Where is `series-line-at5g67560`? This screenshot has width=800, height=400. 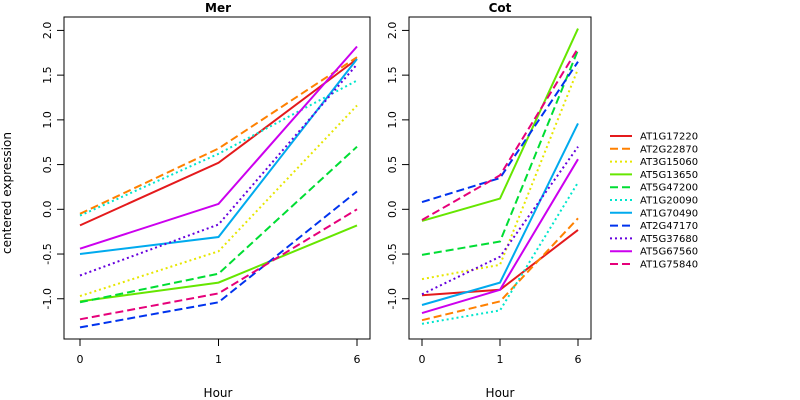
series-line-at5g67560 is located at coordinates (500, 236).